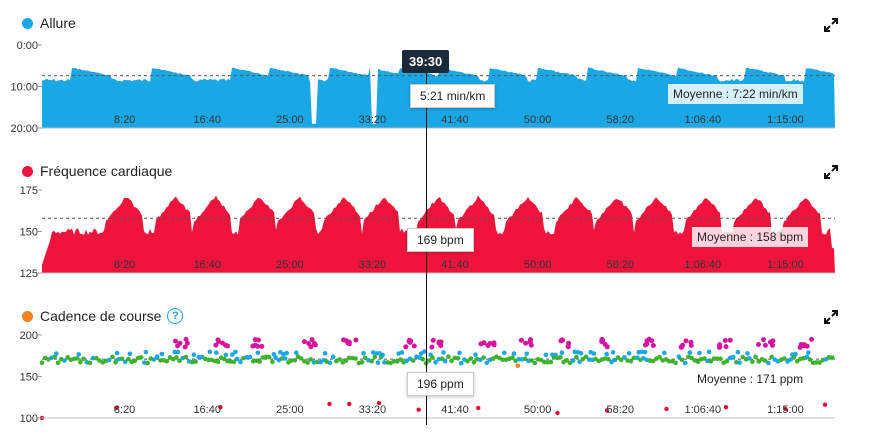 Image resolution: width=872 pixels, height=445 pixels. I want to click on hr-title-text: Fréquence cardiaque, so click(106, 171).